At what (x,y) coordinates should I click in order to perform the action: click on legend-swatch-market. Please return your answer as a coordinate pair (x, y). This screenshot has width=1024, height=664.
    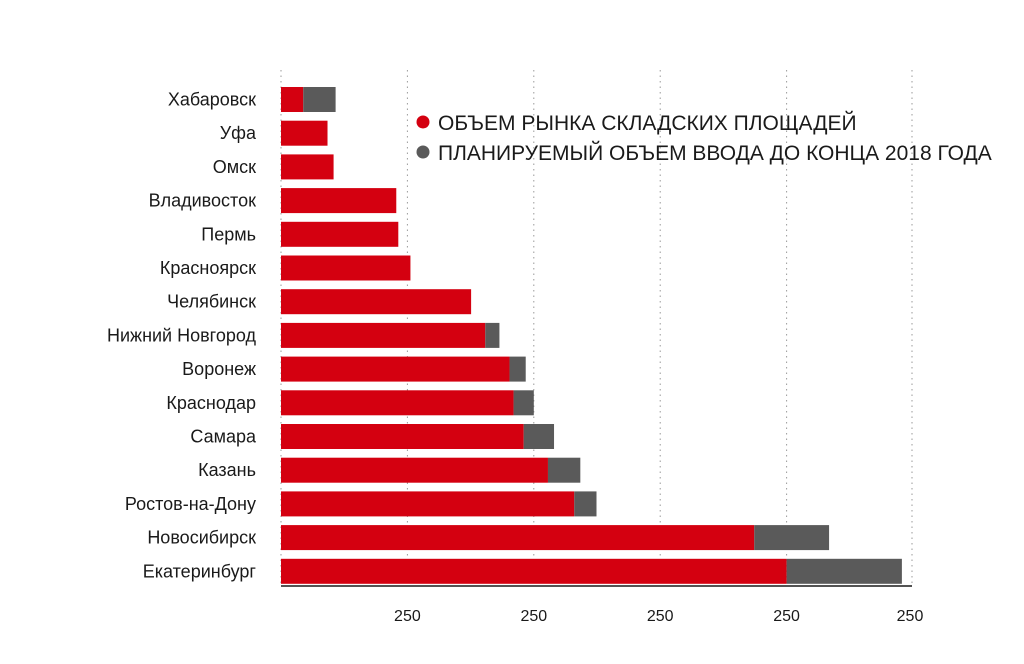
    Looking at the image, I should click on (423, 122).